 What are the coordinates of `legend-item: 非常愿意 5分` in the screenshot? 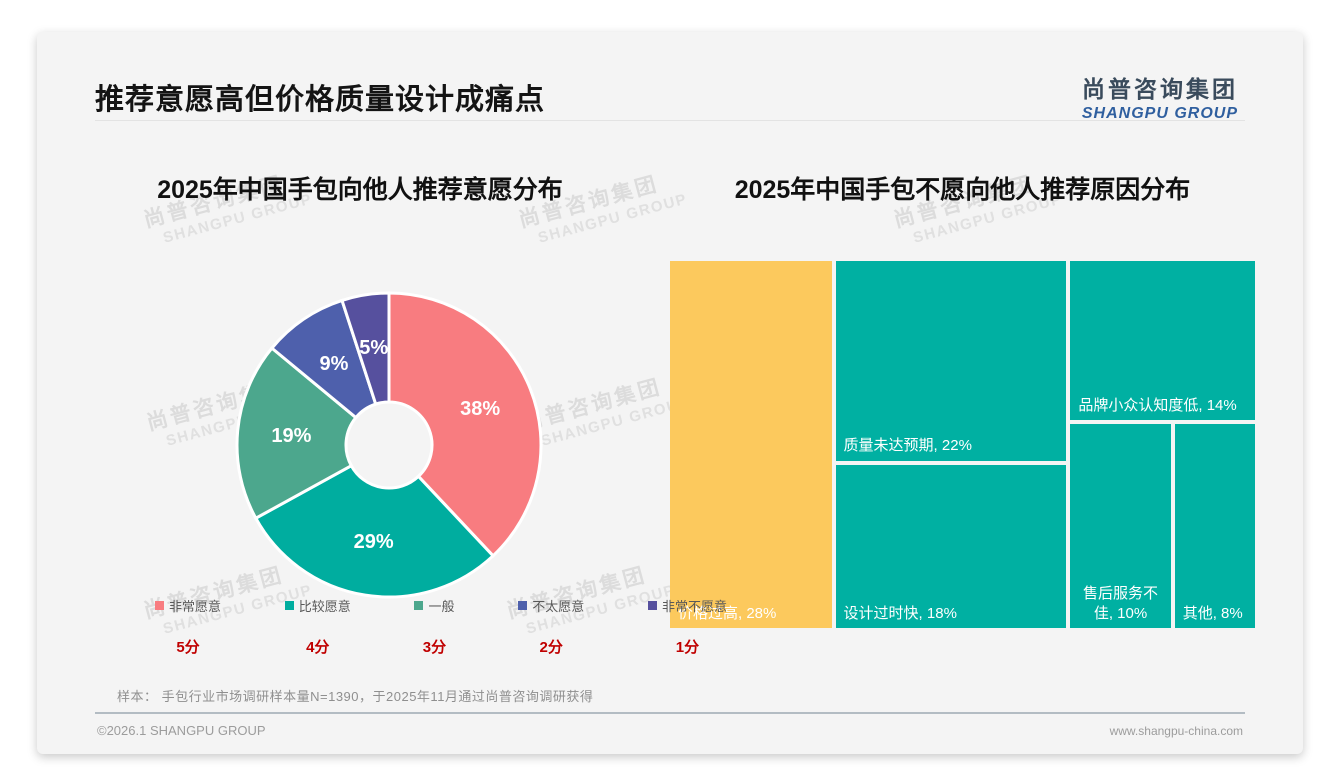 It's located at (188, 626).